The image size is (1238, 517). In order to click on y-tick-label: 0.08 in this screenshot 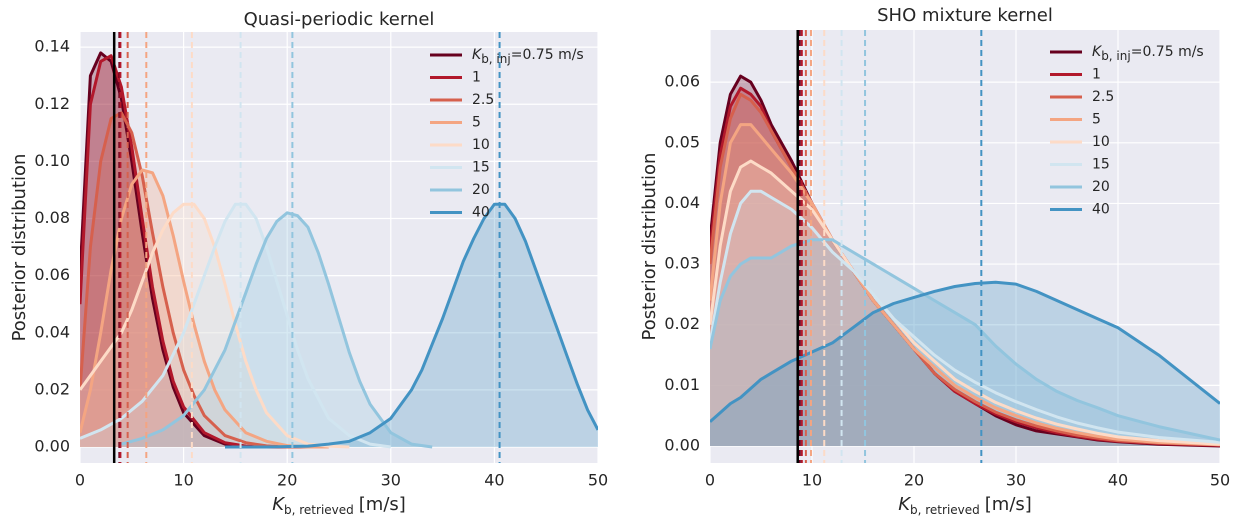, I will do `click(52, 217)`.